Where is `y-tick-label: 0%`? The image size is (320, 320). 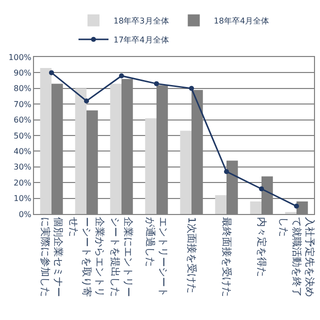 y-tick-label: 0% is located at coordinates (25, 214).